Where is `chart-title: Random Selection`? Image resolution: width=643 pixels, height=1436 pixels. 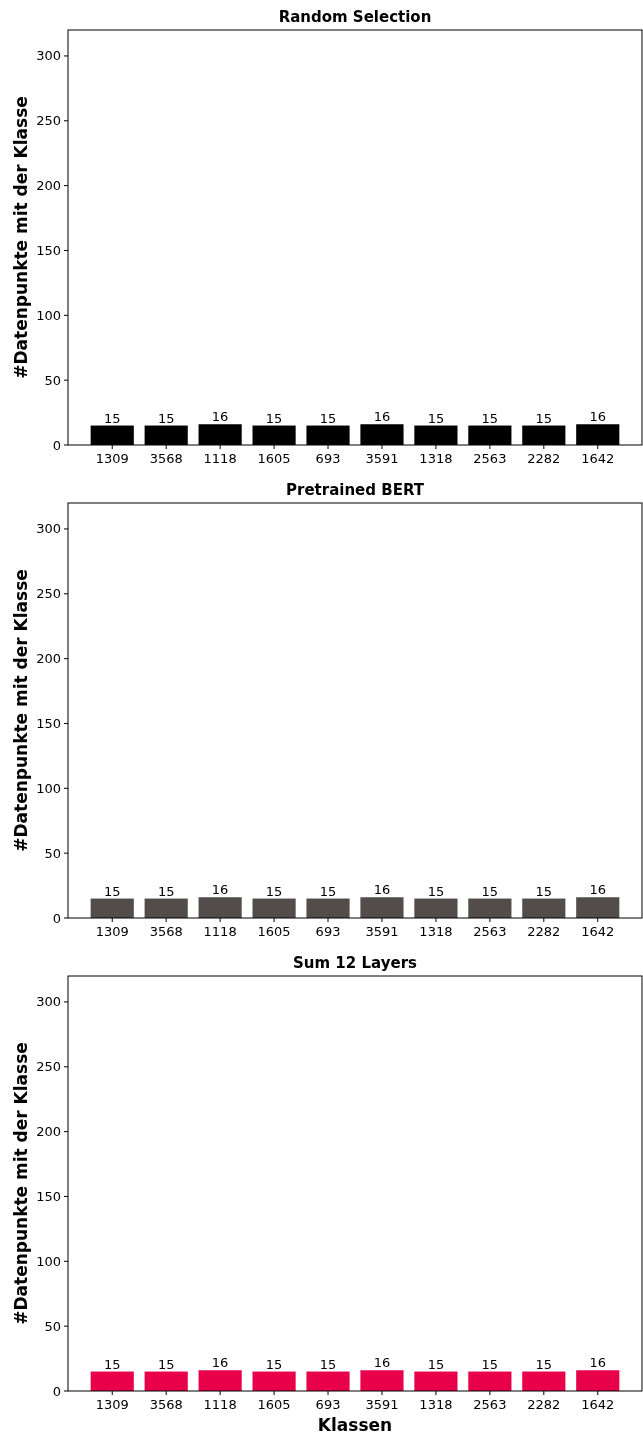 chart-title: Random Selection is located at coordinates (355, 17).